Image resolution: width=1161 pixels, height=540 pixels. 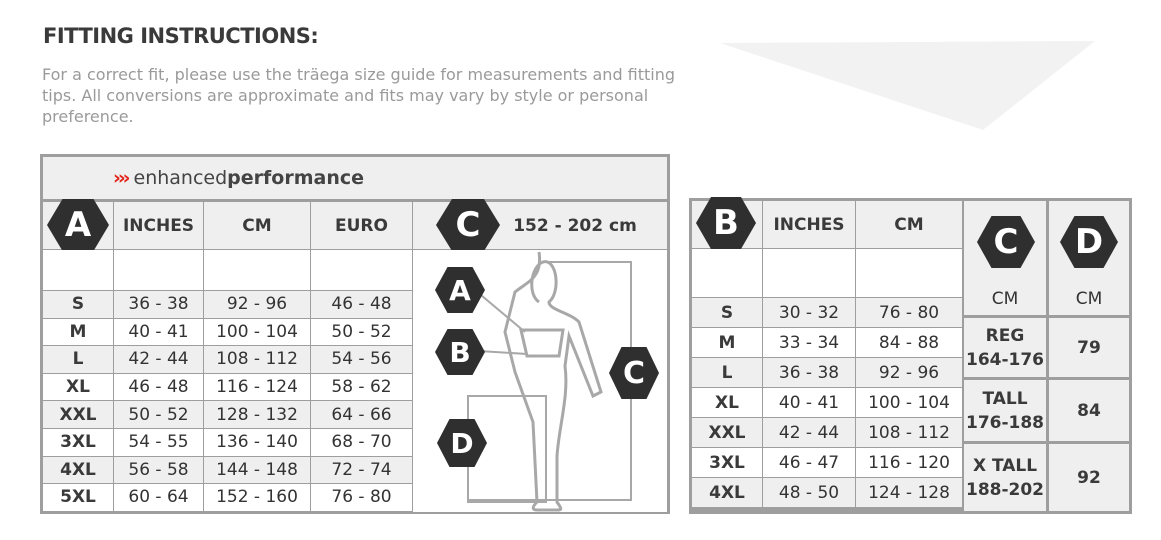 I want to click on chevrons-icon: ›››, so click(x=121, y=178).